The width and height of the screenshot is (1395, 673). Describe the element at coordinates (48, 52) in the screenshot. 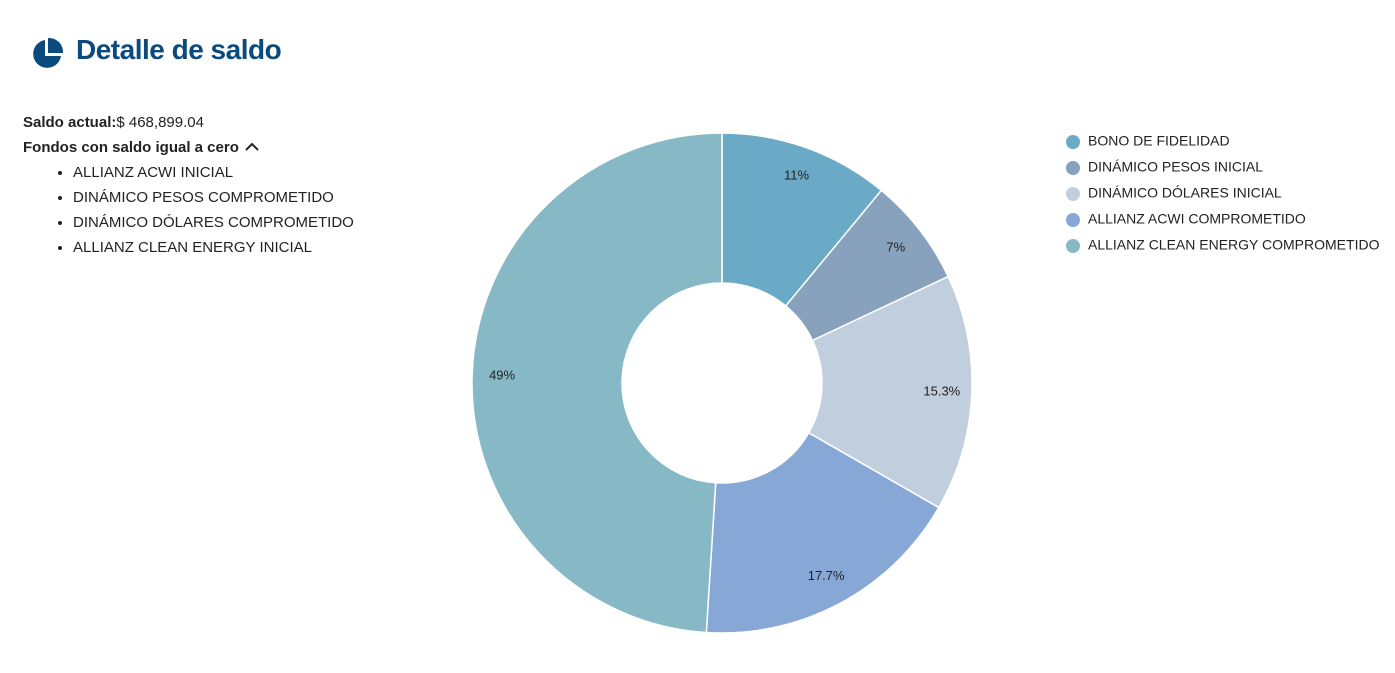

I see `pie-icon` at that location.